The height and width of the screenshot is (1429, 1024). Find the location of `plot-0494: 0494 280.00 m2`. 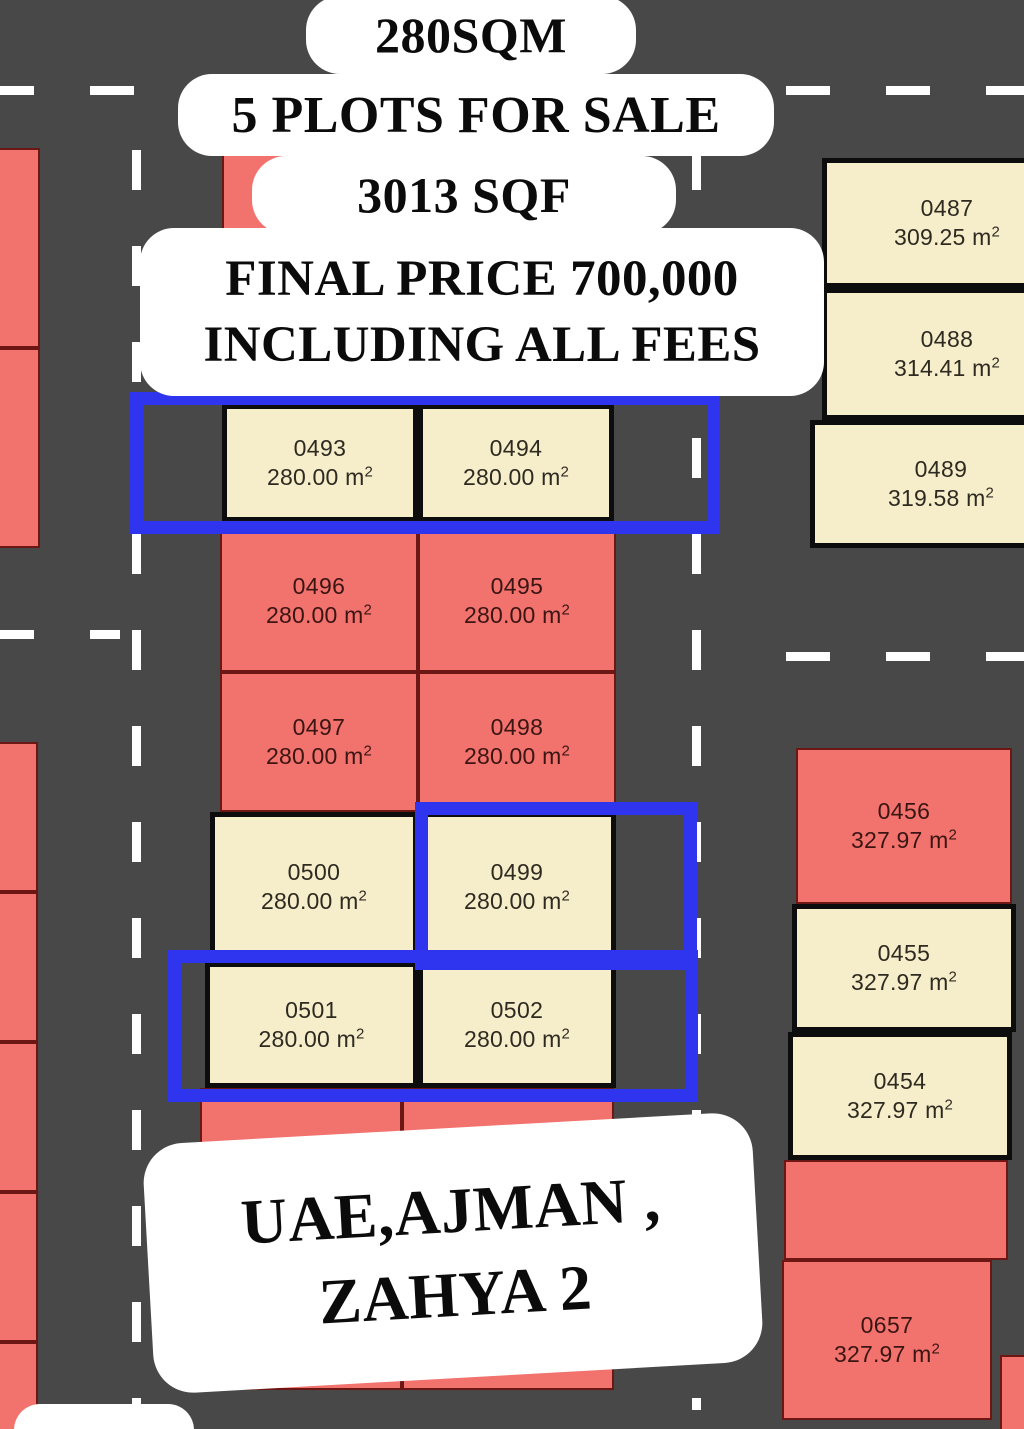

plot-0494: 0494 280.00 m2 is located at coordinates (516, 463).